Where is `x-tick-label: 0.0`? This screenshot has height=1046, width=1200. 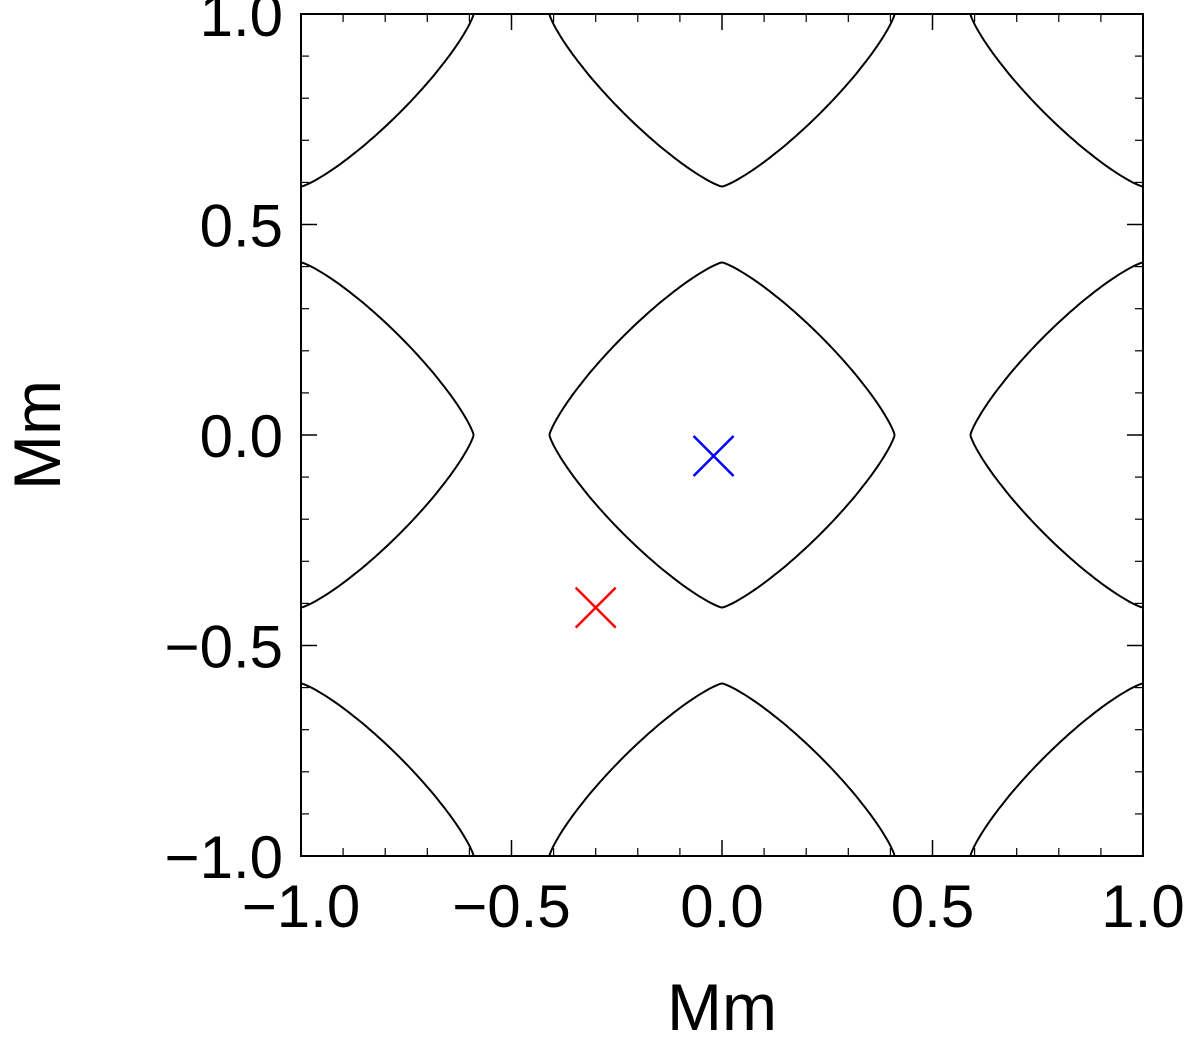
x-tick-label: 0.0 is located at coordinates (721, 906).